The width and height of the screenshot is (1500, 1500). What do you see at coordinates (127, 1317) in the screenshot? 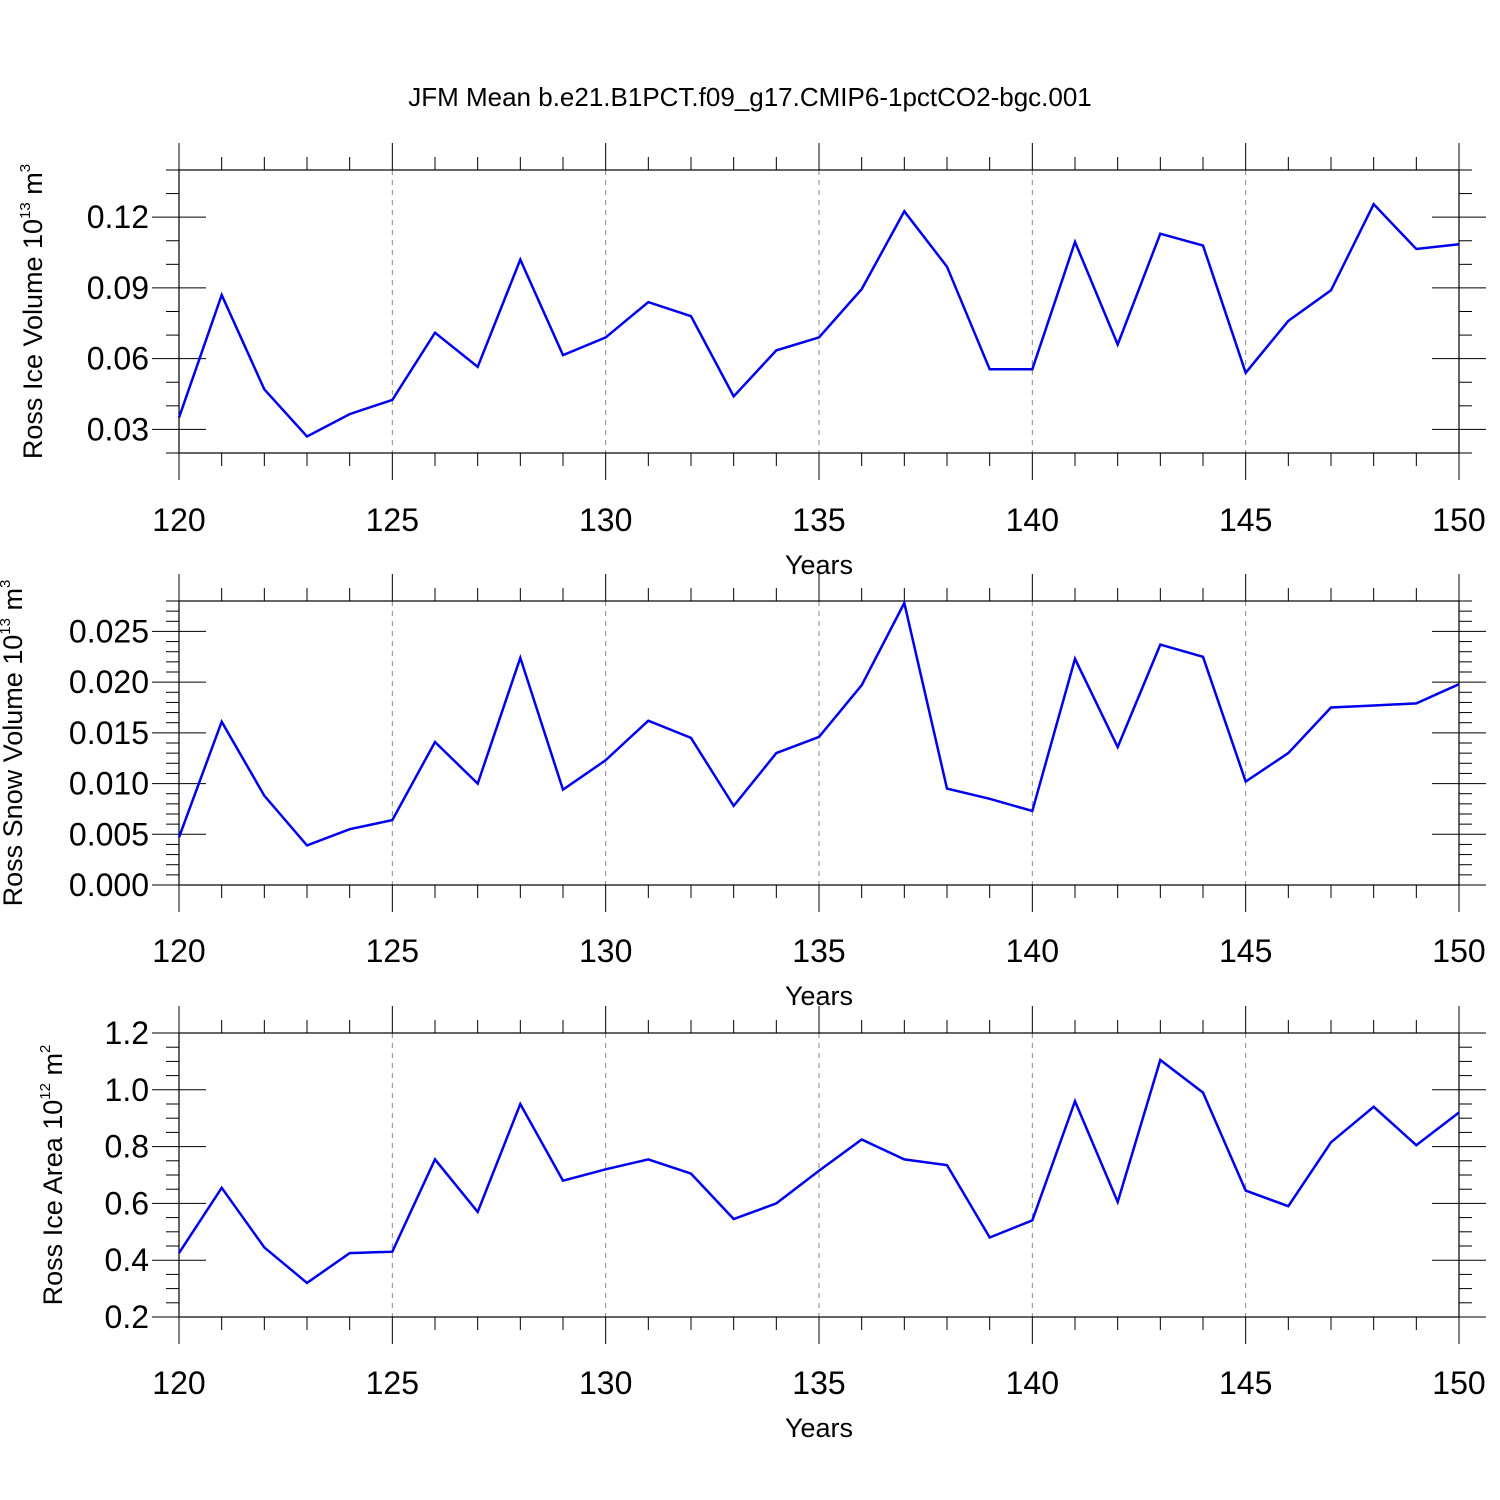
I see `y-tick-label: 0.2` at bounding box center [127, 1317].